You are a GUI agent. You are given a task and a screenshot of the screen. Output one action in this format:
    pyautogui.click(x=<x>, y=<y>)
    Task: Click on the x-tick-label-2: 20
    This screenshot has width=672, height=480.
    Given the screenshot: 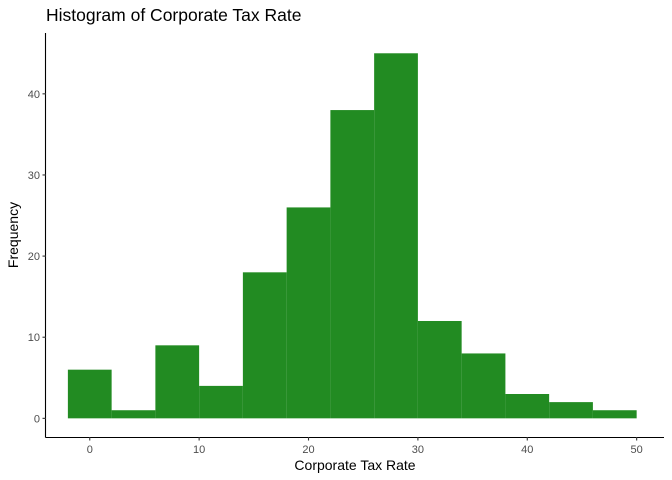 What is the action you would take?
    pyautogui.click(x=308, y=450)
    